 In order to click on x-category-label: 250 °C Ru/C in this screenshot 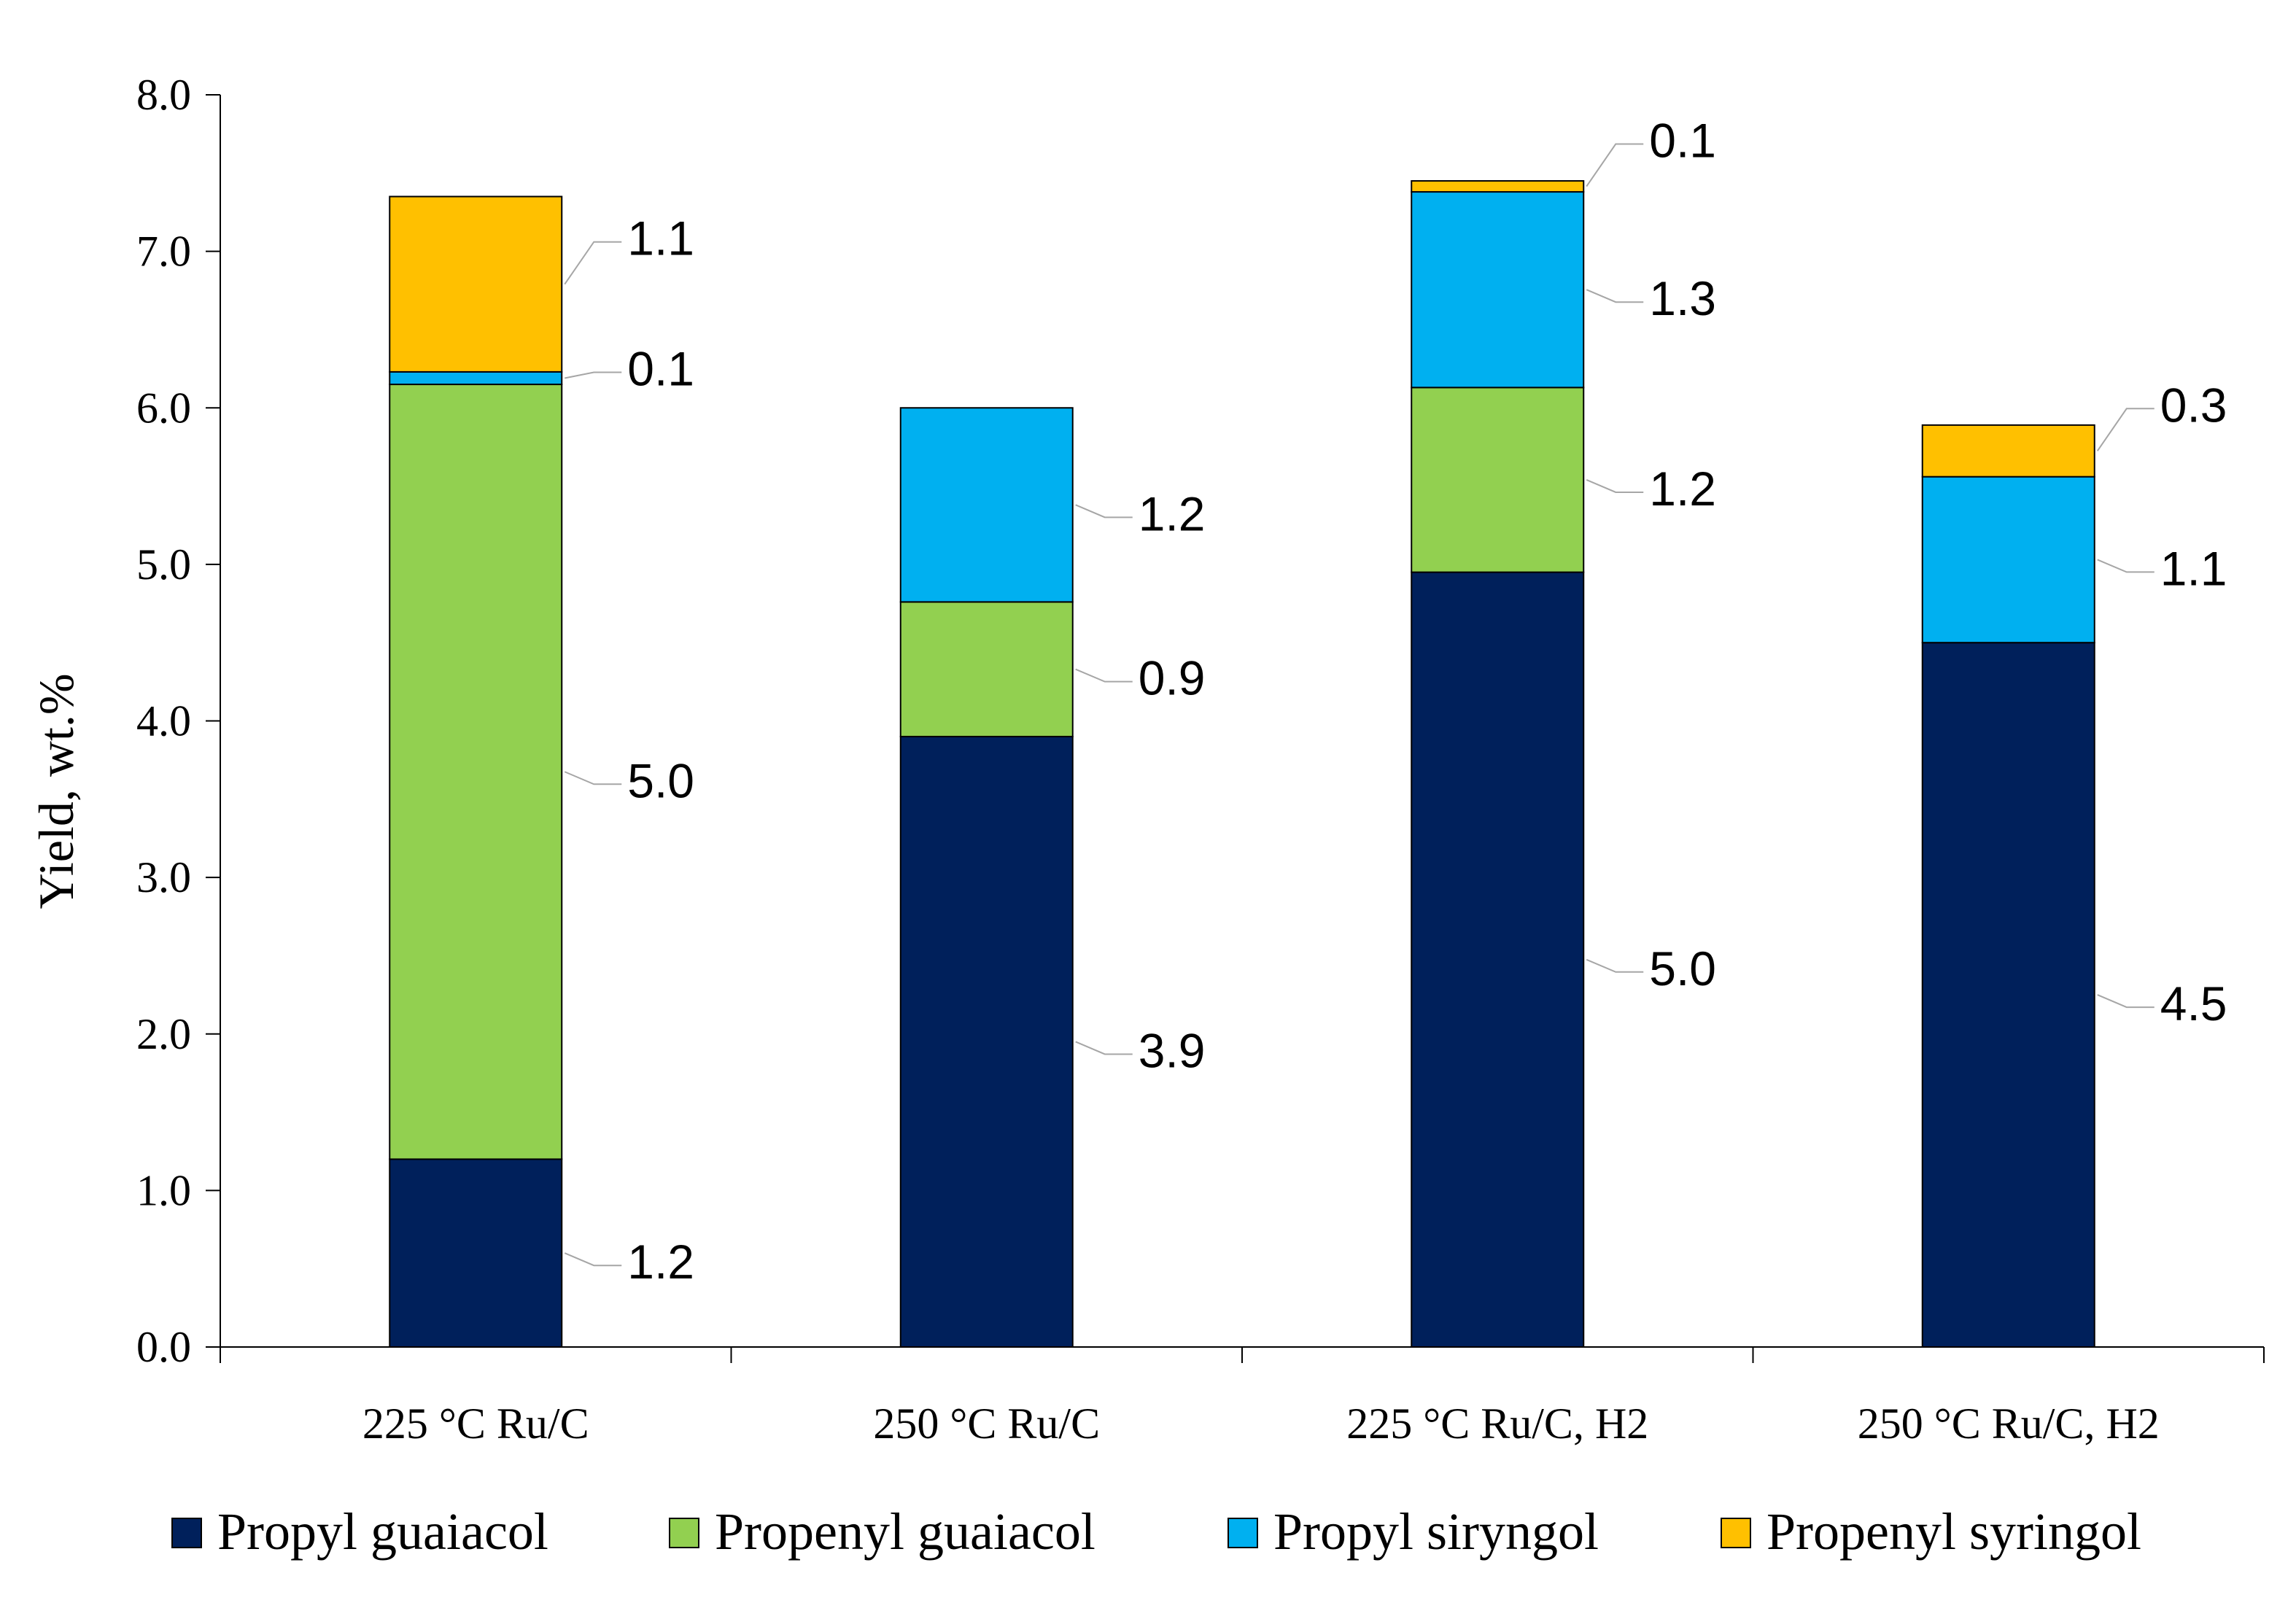, I will do `click(986, 1424)`.